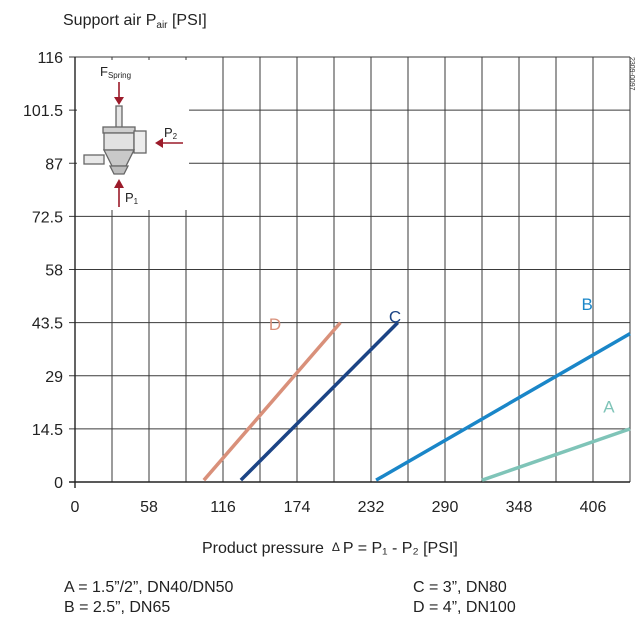 The width and height of the screenshot is (641, 625). What do you see at coordinates (47, 430) in the screenshot?
I see `y-tick-label-1: 14.5` at bounding box center [47, 430].